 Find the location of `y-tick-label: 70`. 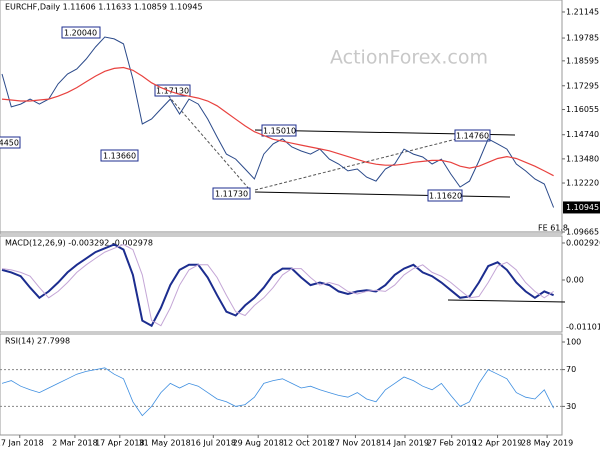

y-tick-label: 70 is located at coordinates (571, 369).